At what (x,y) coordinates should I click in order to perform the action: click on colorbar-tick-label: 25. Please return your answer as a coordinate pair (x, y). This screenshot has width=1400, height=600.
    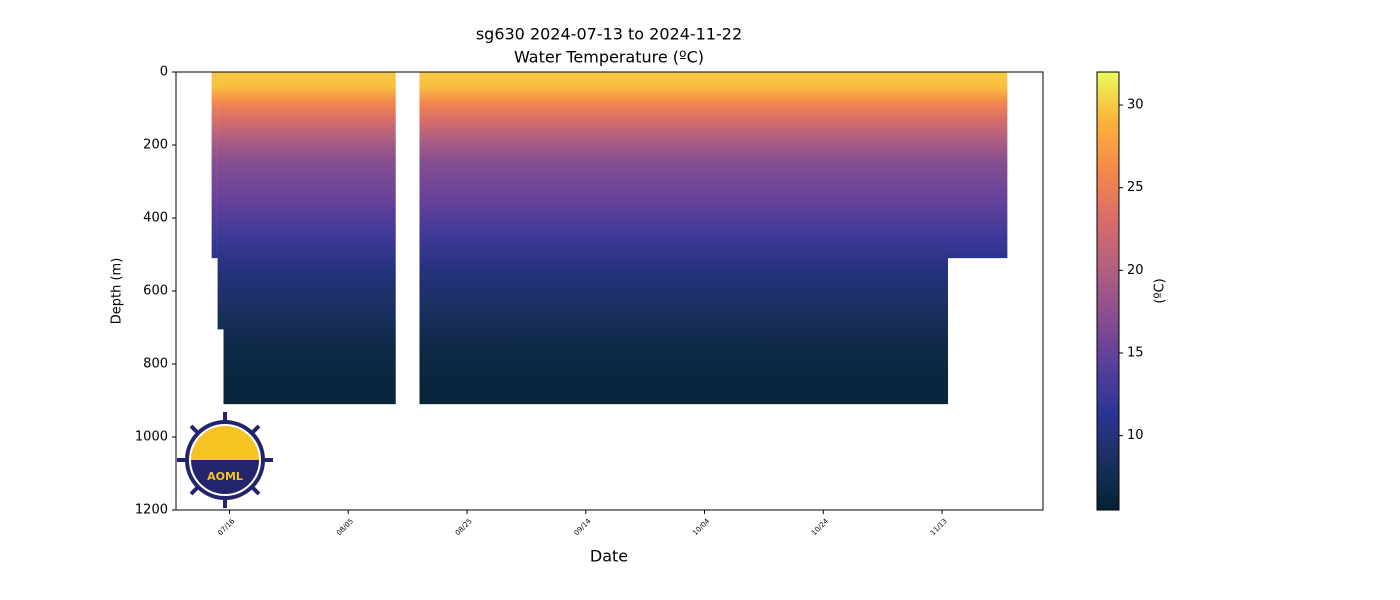
    Looking at the image, I should click on (1135, 187).